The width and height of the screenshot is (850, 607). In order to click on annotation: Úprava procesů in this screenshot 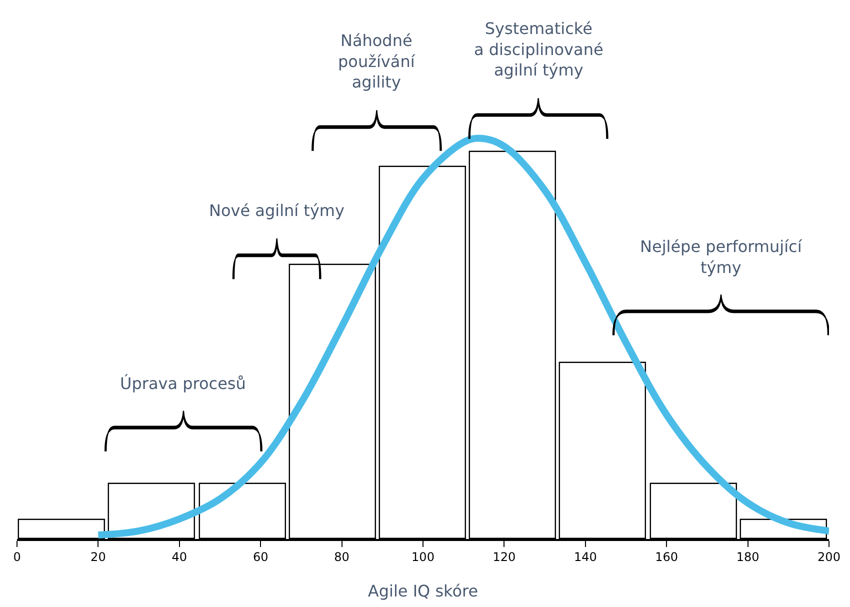, I will do `click(183, 383)`.